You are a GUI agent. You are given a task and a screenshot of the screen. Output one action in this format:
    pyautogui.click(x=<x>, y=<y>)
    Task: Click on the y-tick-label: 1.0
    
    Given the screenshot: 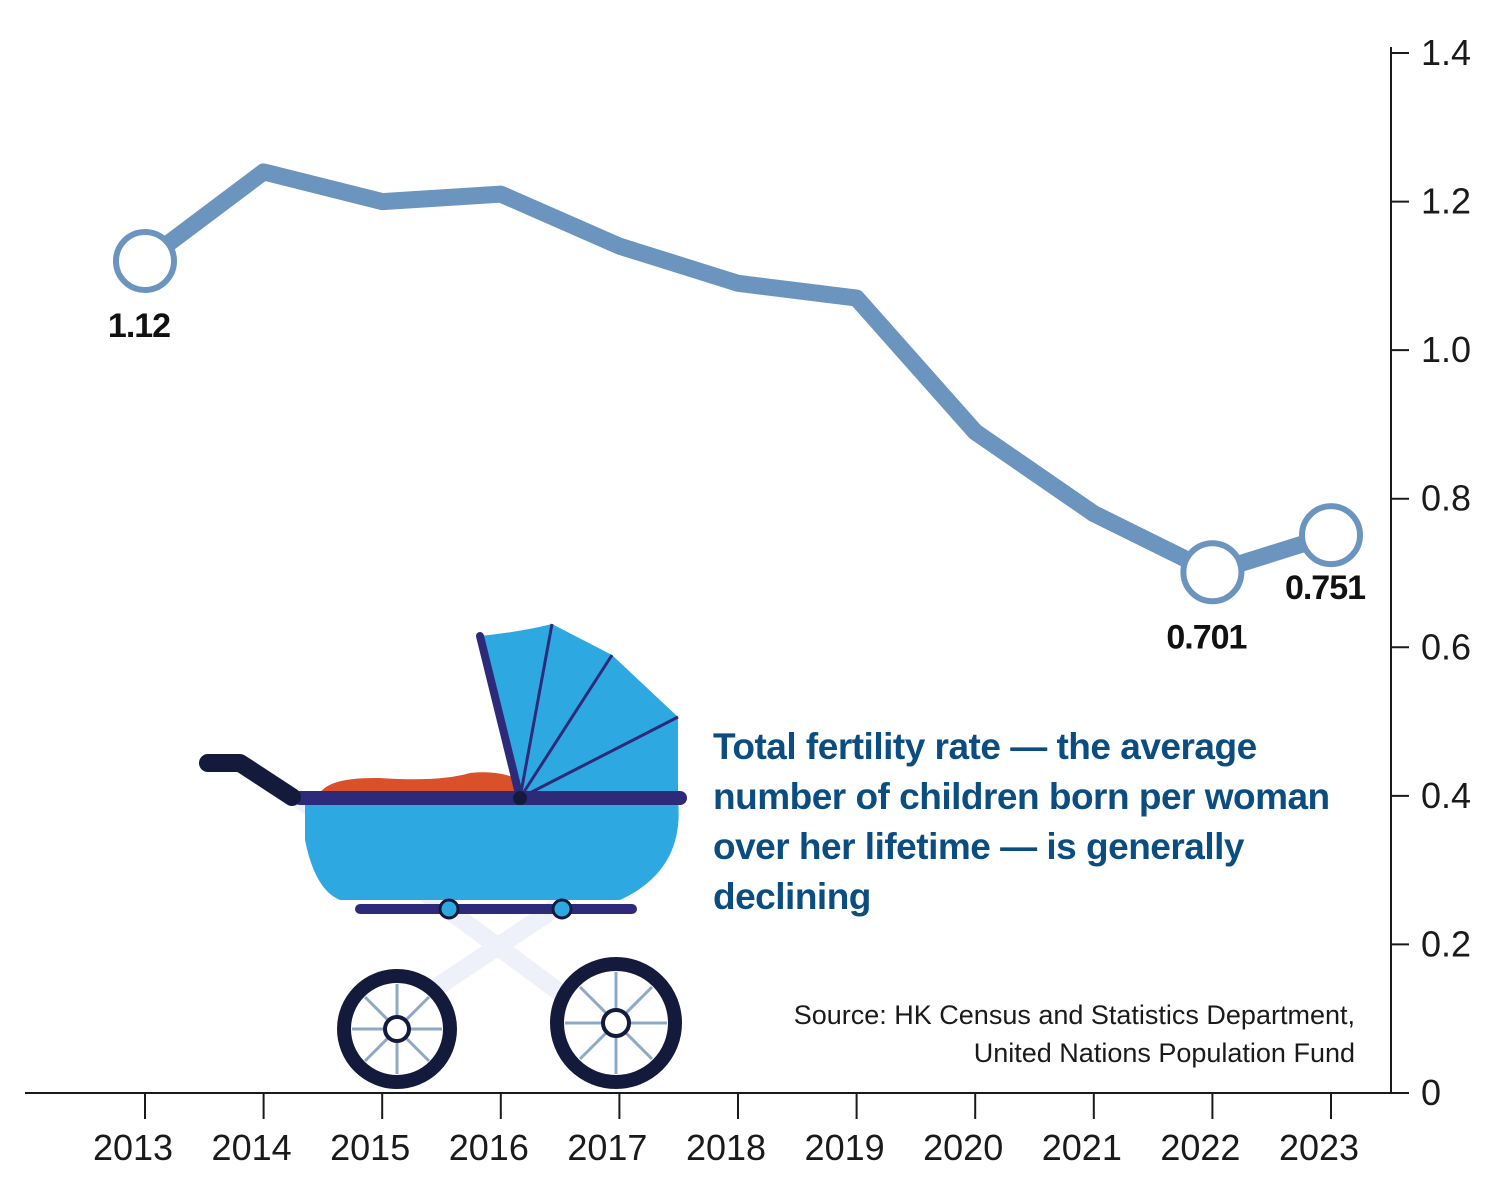 What is the action you would take?
    pyautogui.click(x=1446, y=349)
    